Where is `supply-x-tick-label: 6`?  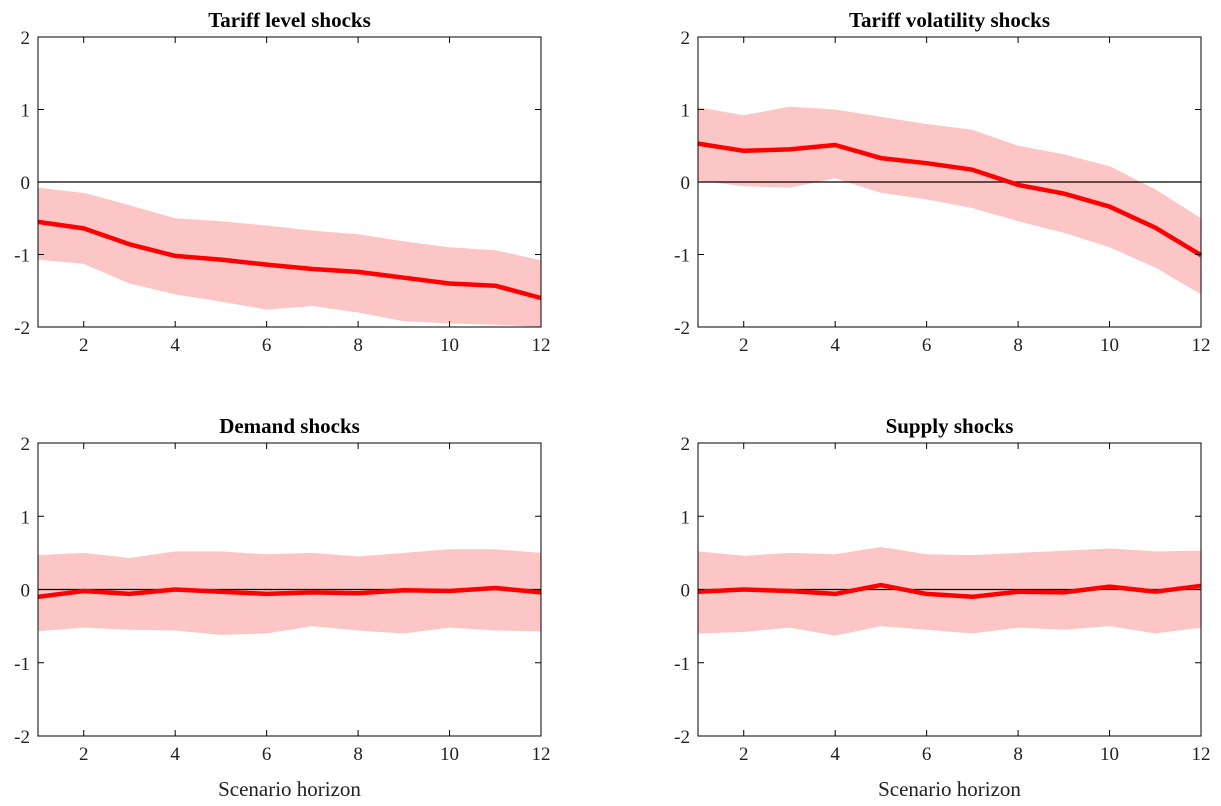 supply-x-tick-label: 6 is located at coordinates (927, 754).